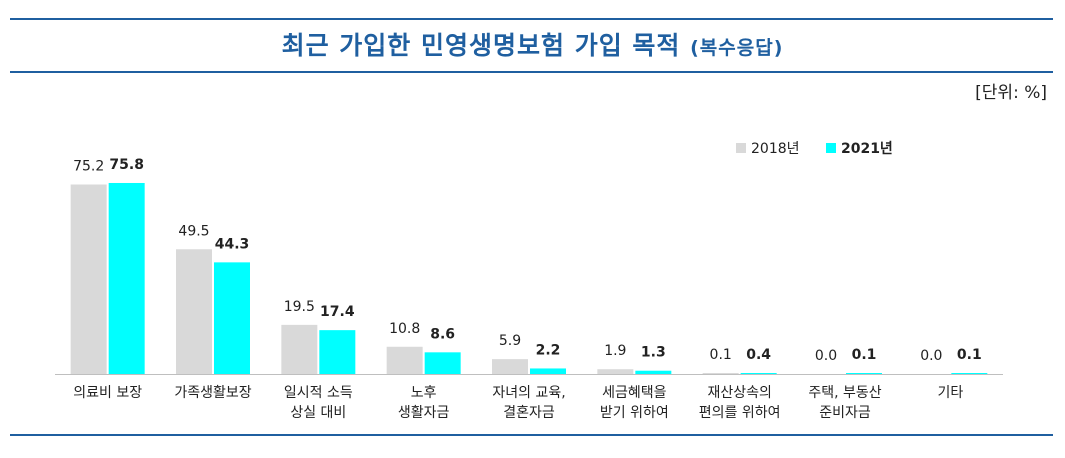  I want to click on chart-title: 최근 가입한 민영생명보험 가입 목적 (복수응답), so click(532, 44).